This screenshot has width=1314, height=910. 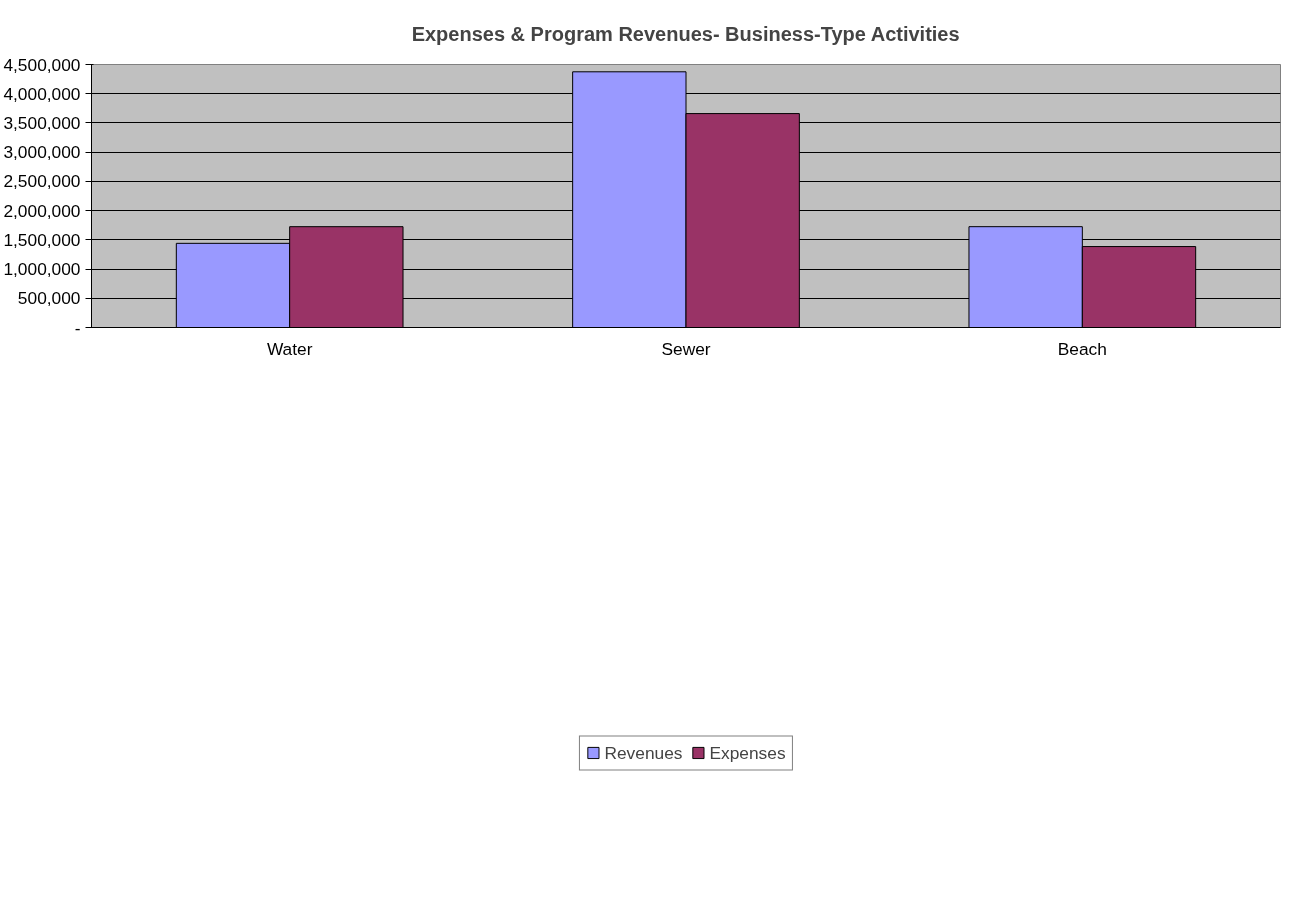 I want to click on chart-title: Expenses & Program Revenues- Business-Type Activities, so click(x=685, y=33).